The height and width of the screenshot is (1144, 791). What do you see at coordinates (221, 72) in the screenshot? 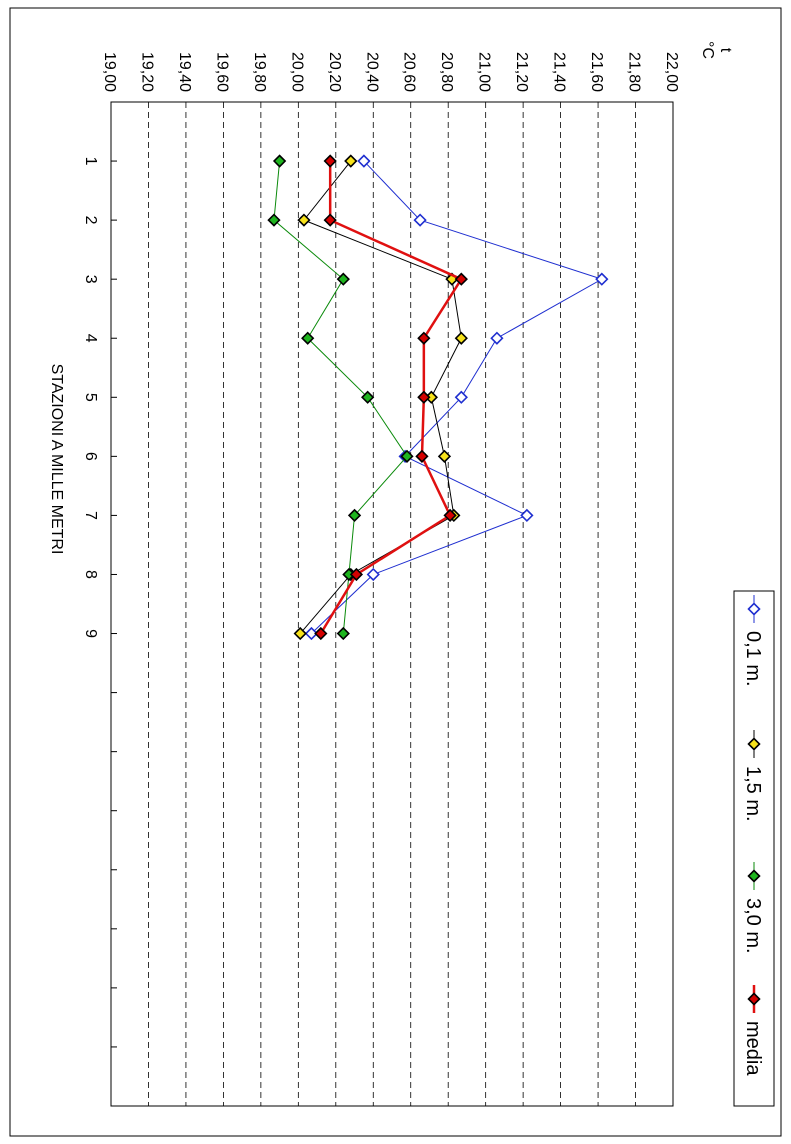
I see `y-tick-label: 19,60` at bounding box center [221, 72].